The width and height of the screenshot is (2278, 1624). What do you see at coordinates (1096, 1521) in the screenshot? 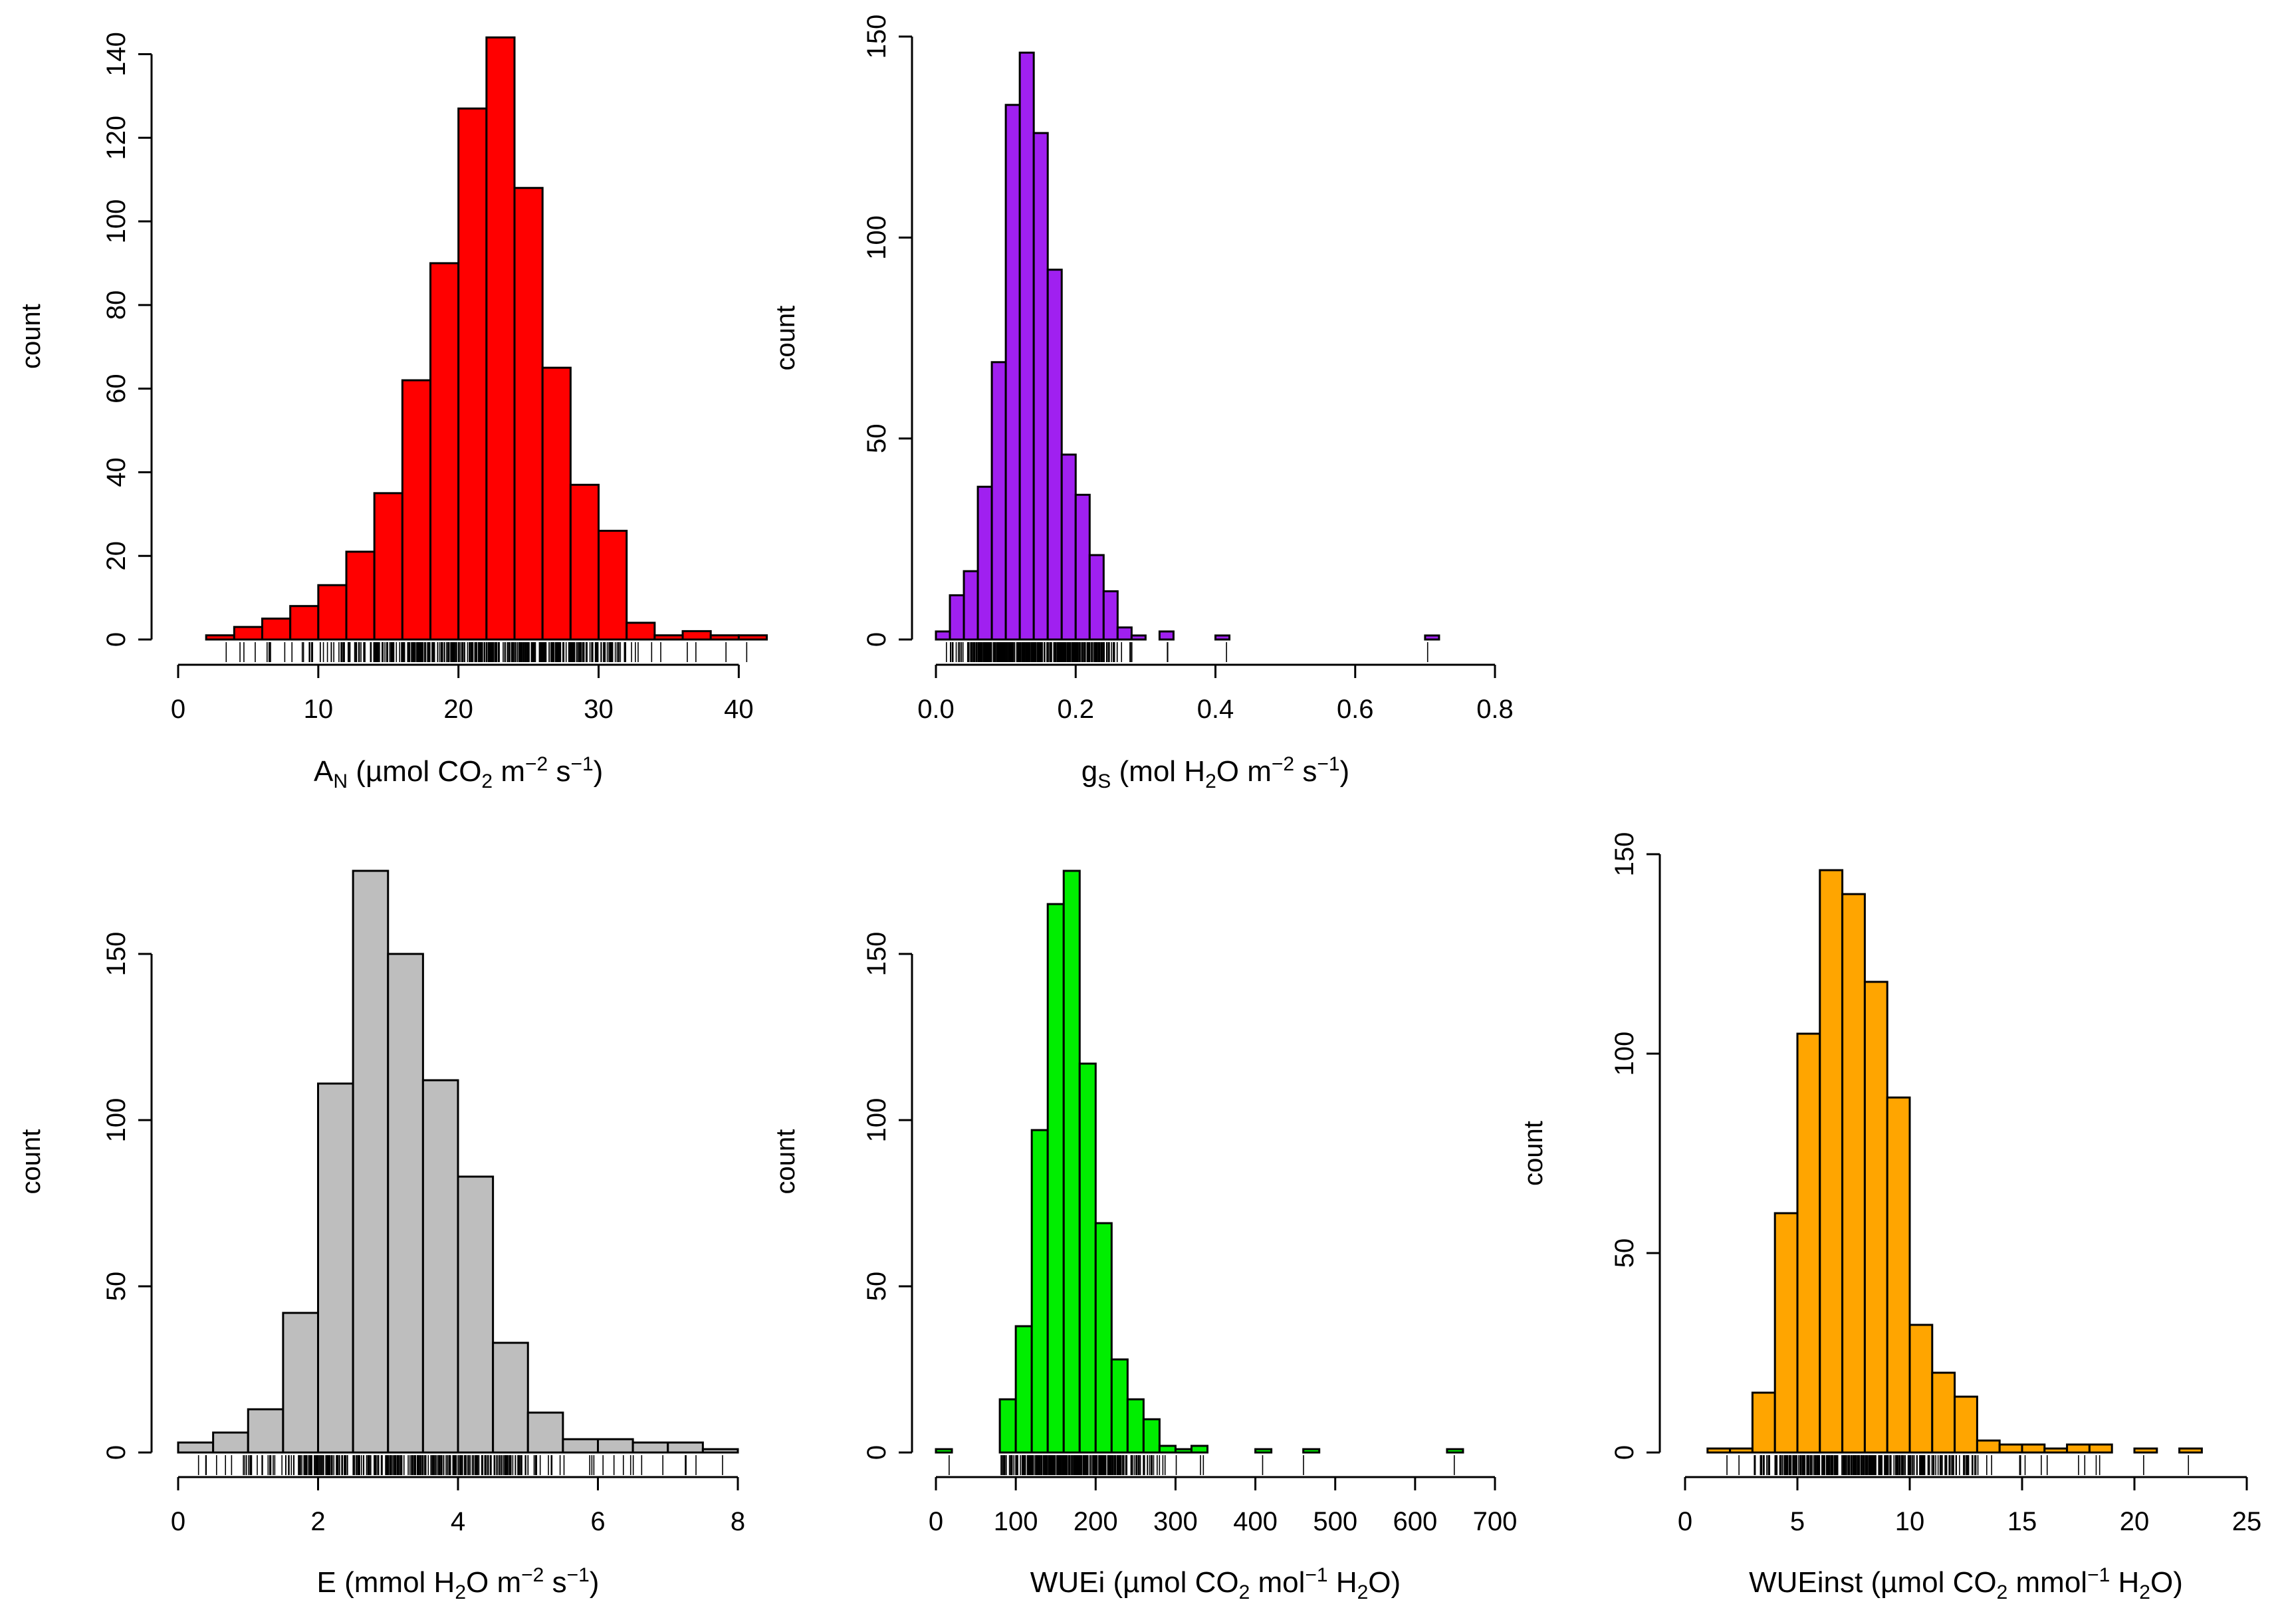
I see `x-tick-label-wuei: 200` at bounding box center [1096, 1521].